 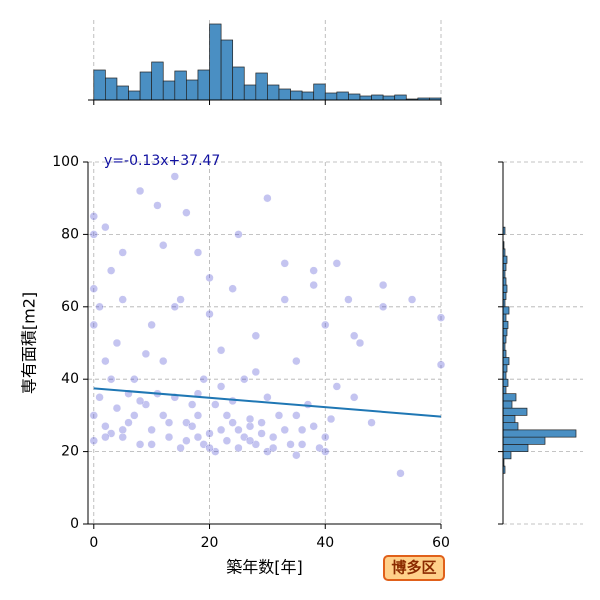 What do you see at coordinates (74, 524) in the screenshot?
I see `y-tick-label: 0` at bounding box center [74, 524].